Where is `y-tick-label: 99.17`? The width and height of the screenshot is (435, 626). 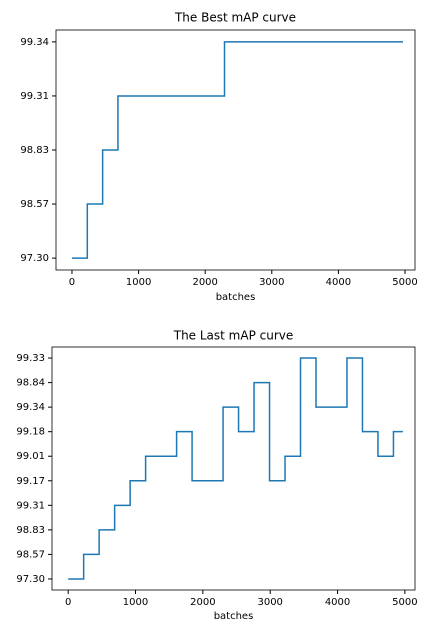
y-tick-label: 99.17 is located at coordinates (30, 481).